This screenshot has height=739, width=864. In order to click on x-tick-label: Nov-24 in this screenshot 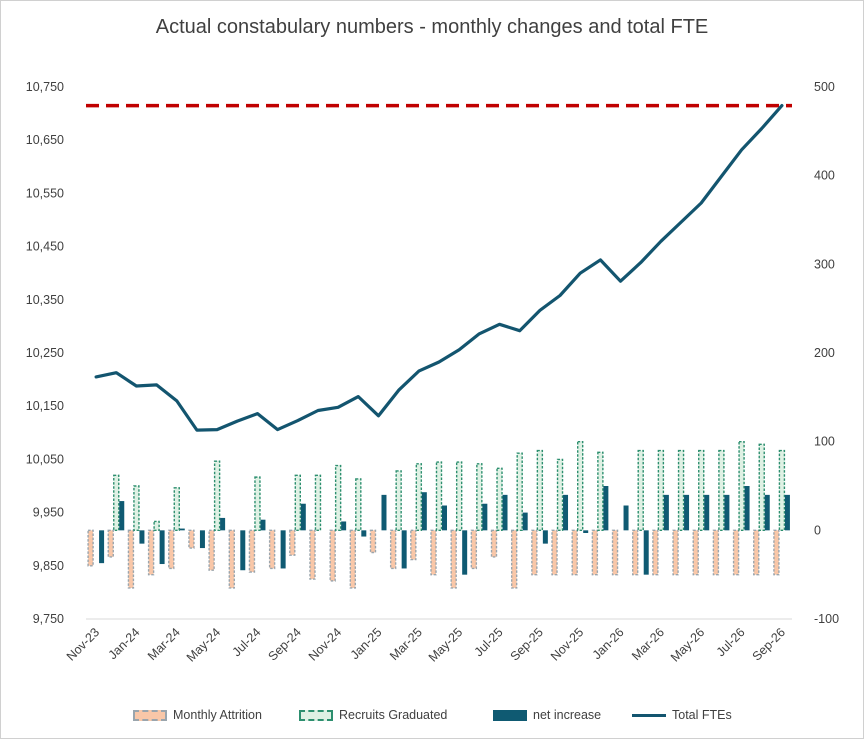, I will do `click(325, 644)`.